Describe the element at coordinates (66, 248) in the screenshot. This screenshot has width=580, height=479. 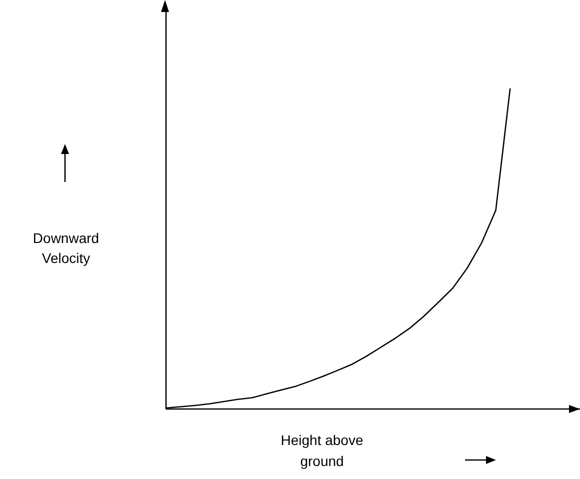
I see `y-axis-title: Downward Velocity` at that location.